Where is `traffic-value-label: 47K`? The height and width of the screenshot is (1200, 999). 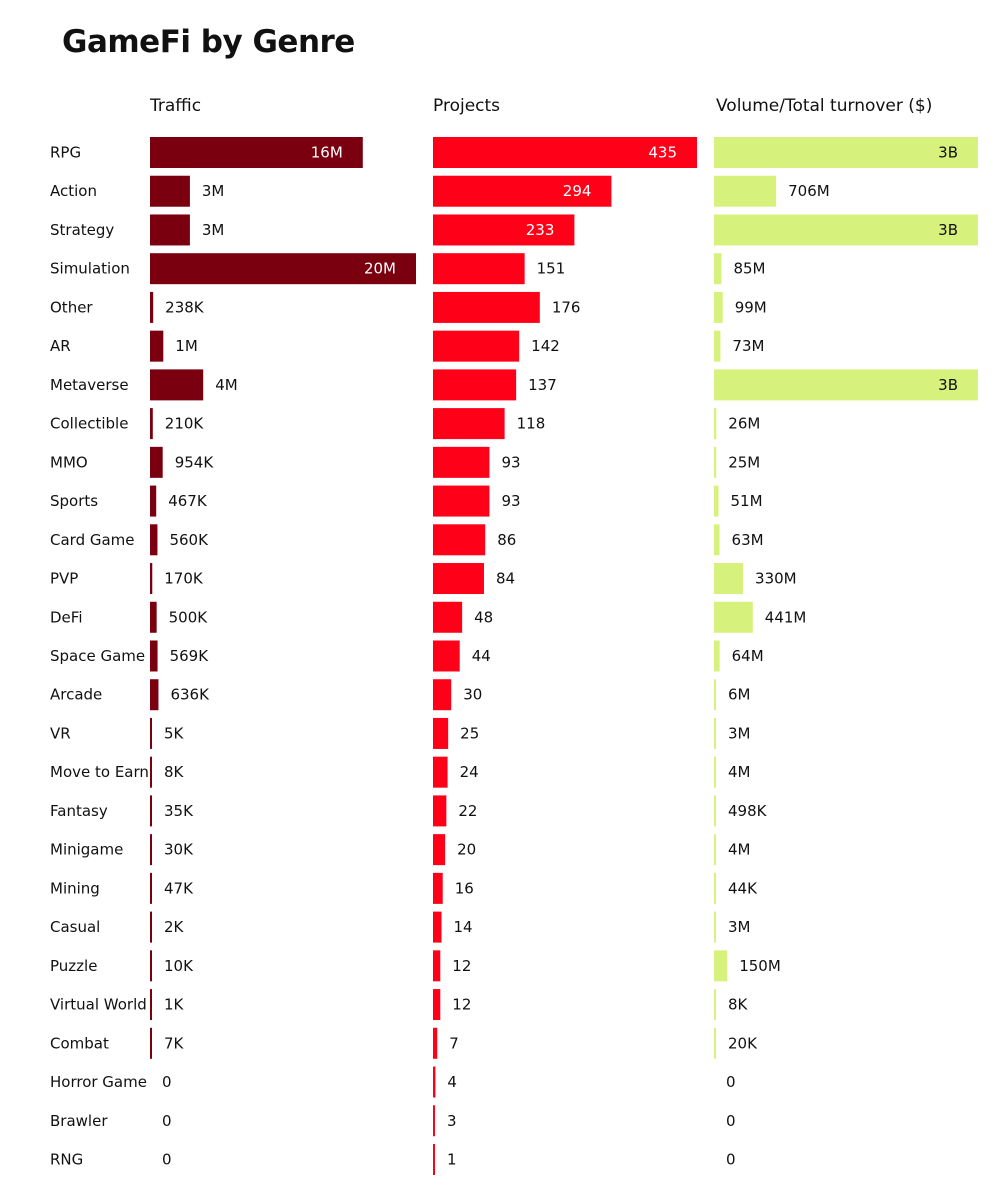 traffic-value-label: 47K is located at coordinates (179, 888).